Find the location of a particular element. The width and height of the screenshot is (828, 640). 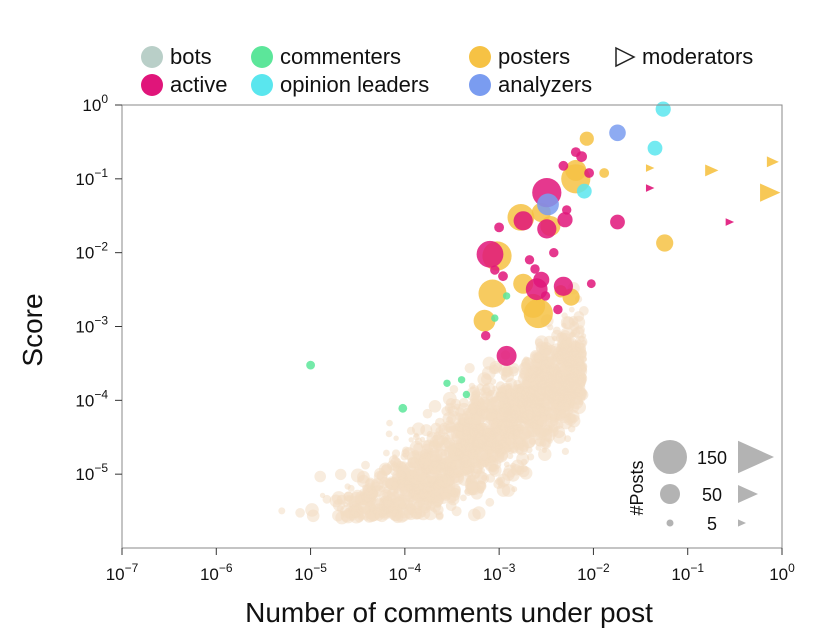

y-tick-label: 10⁰ is located at coordinates (95, 103).